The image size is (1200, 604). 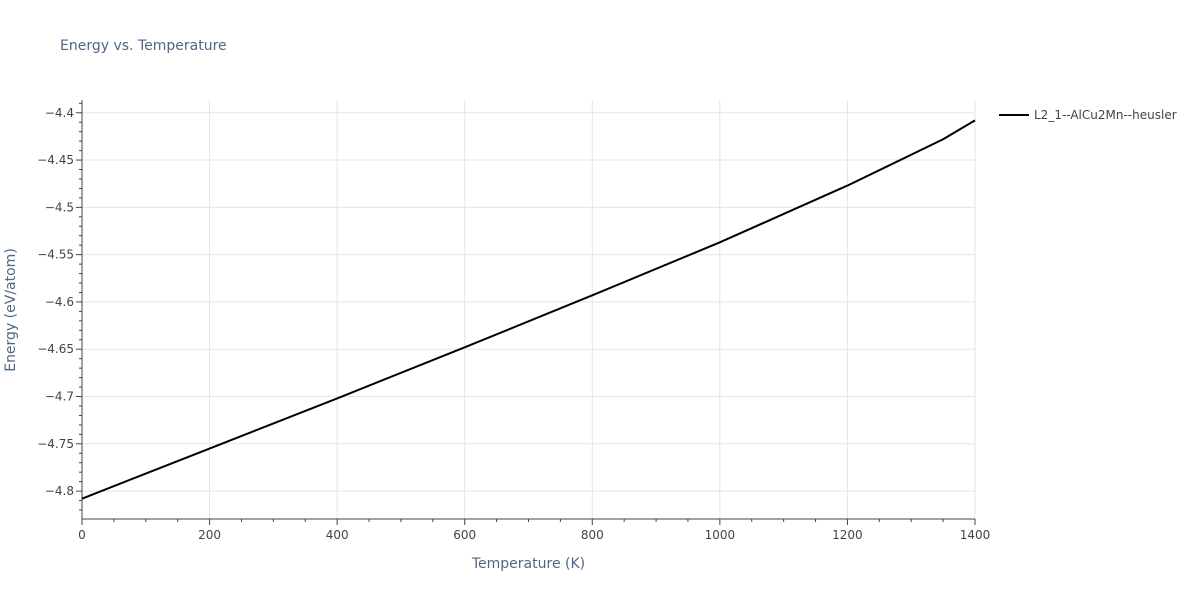 I want to click on legend: L2_1--AlCu2Mn--heusler, so click(x=1088, y=115).